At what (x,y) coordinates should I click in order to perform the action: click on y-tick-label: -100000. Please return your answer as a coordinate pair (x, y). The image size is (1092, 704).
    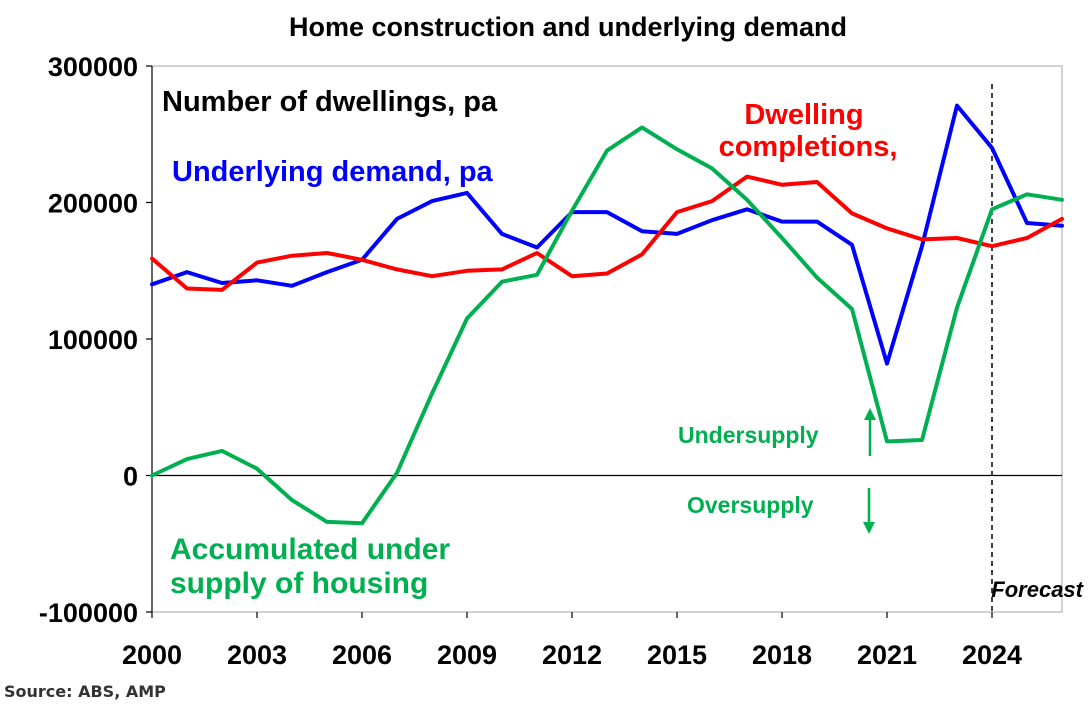
    Looking at the image, I should click on (88, 613).